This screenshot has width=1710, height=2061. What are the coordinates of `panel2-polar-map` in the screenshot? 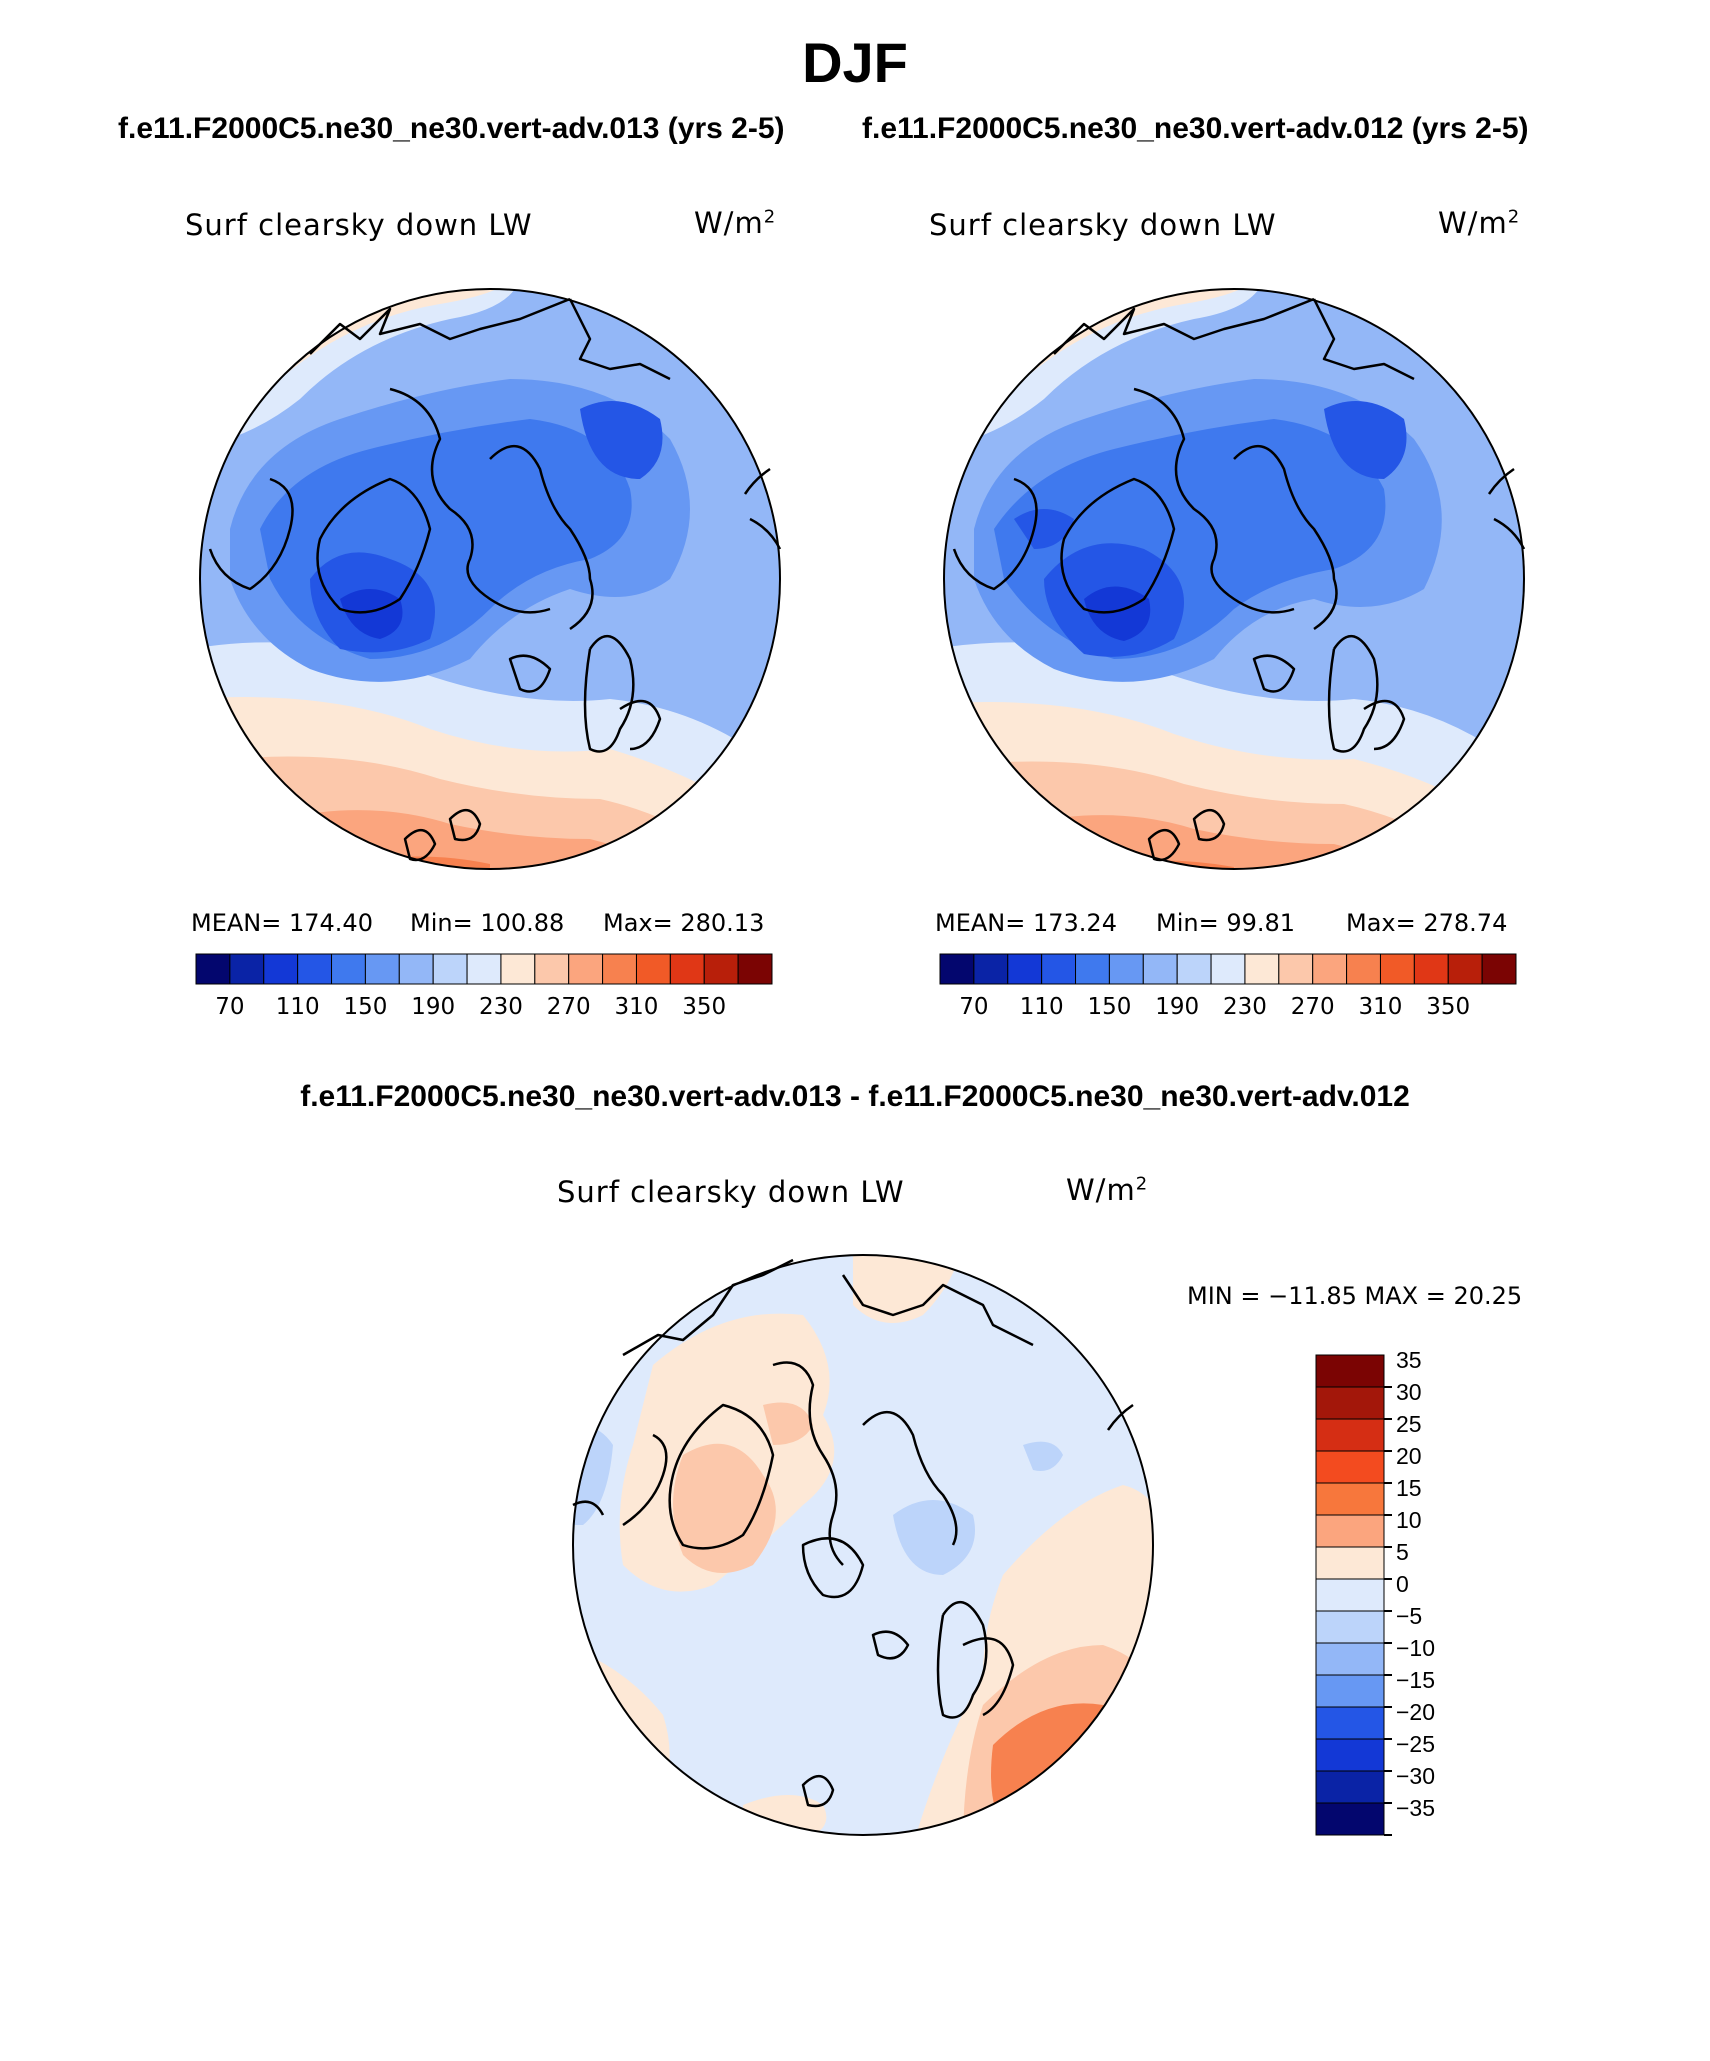 It's located at (1234, 579).